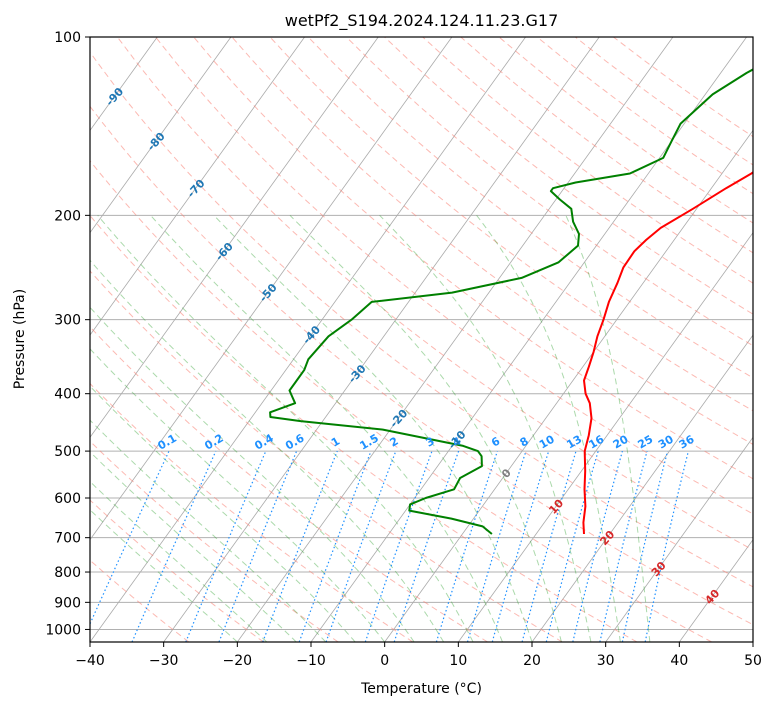 This screenshot has width=775, height=708. Describe the element at coordinates (63, 630) in the screenshot. I see `y-tick-label: 1000` at that location.